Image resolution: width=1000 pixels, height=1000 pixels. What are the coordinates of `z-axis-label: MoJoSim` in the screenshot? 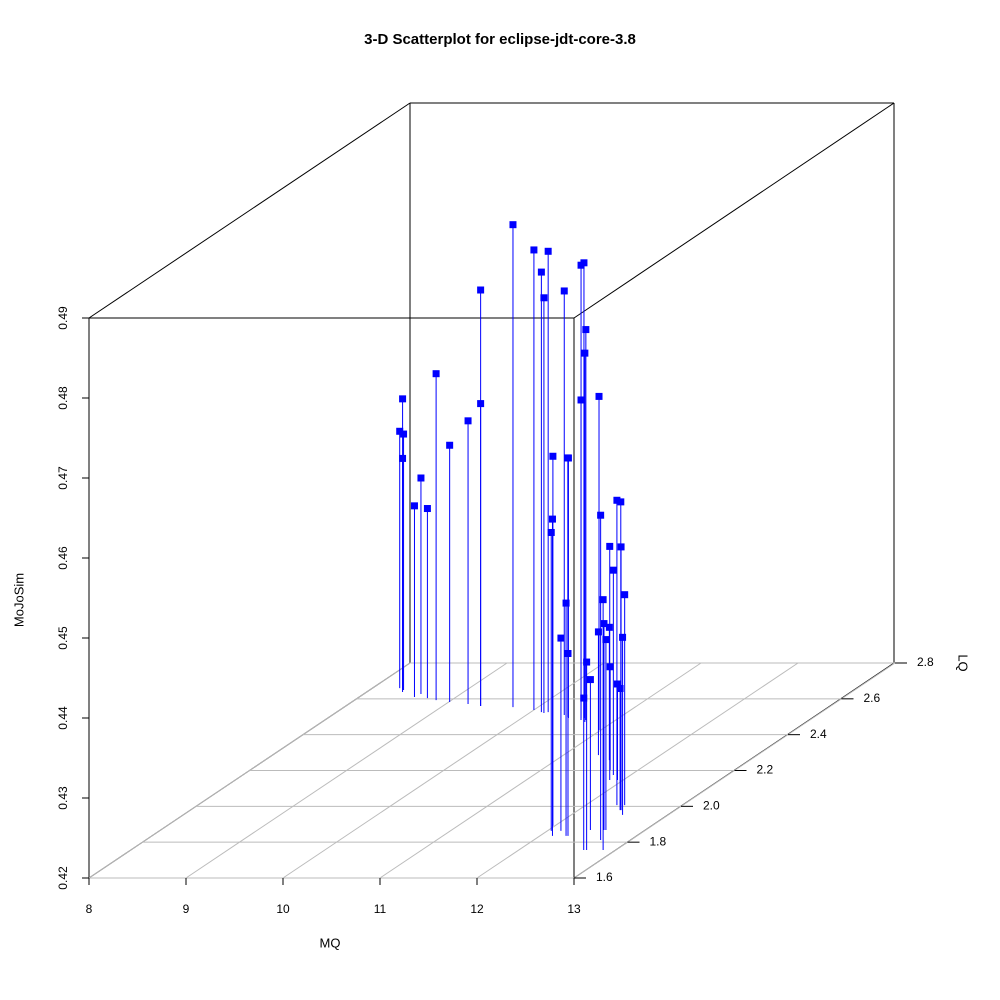 It's located at (18, 600).